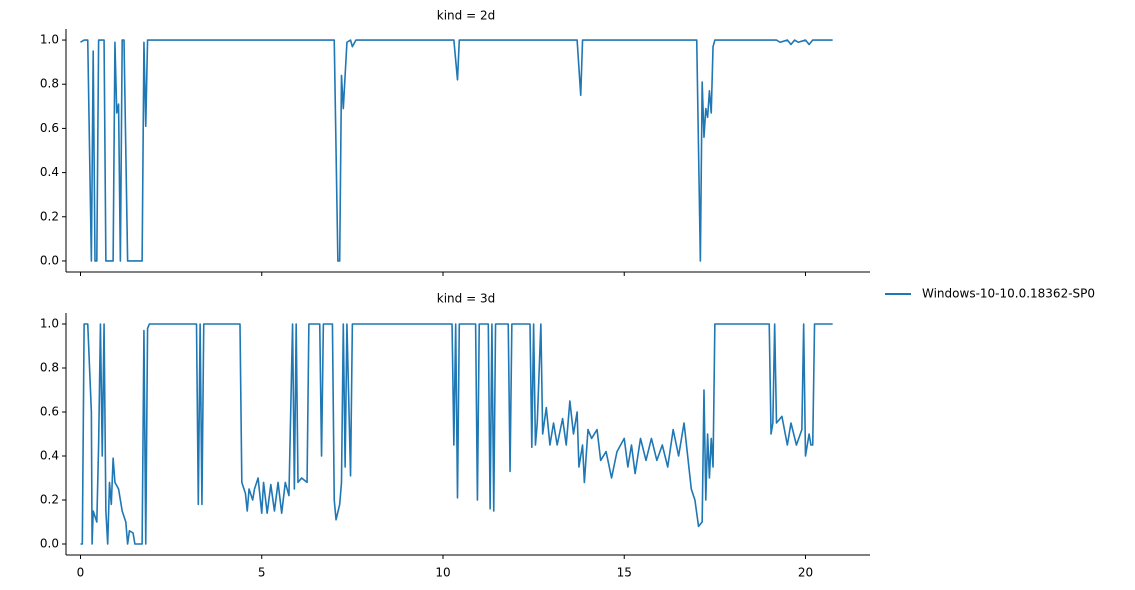 This screenshot has width=1135, height=590. What do you see at coordinates (442, 573) in the screenshot?
I see `x-tick-label: 10` at bounding box center [442, 573].